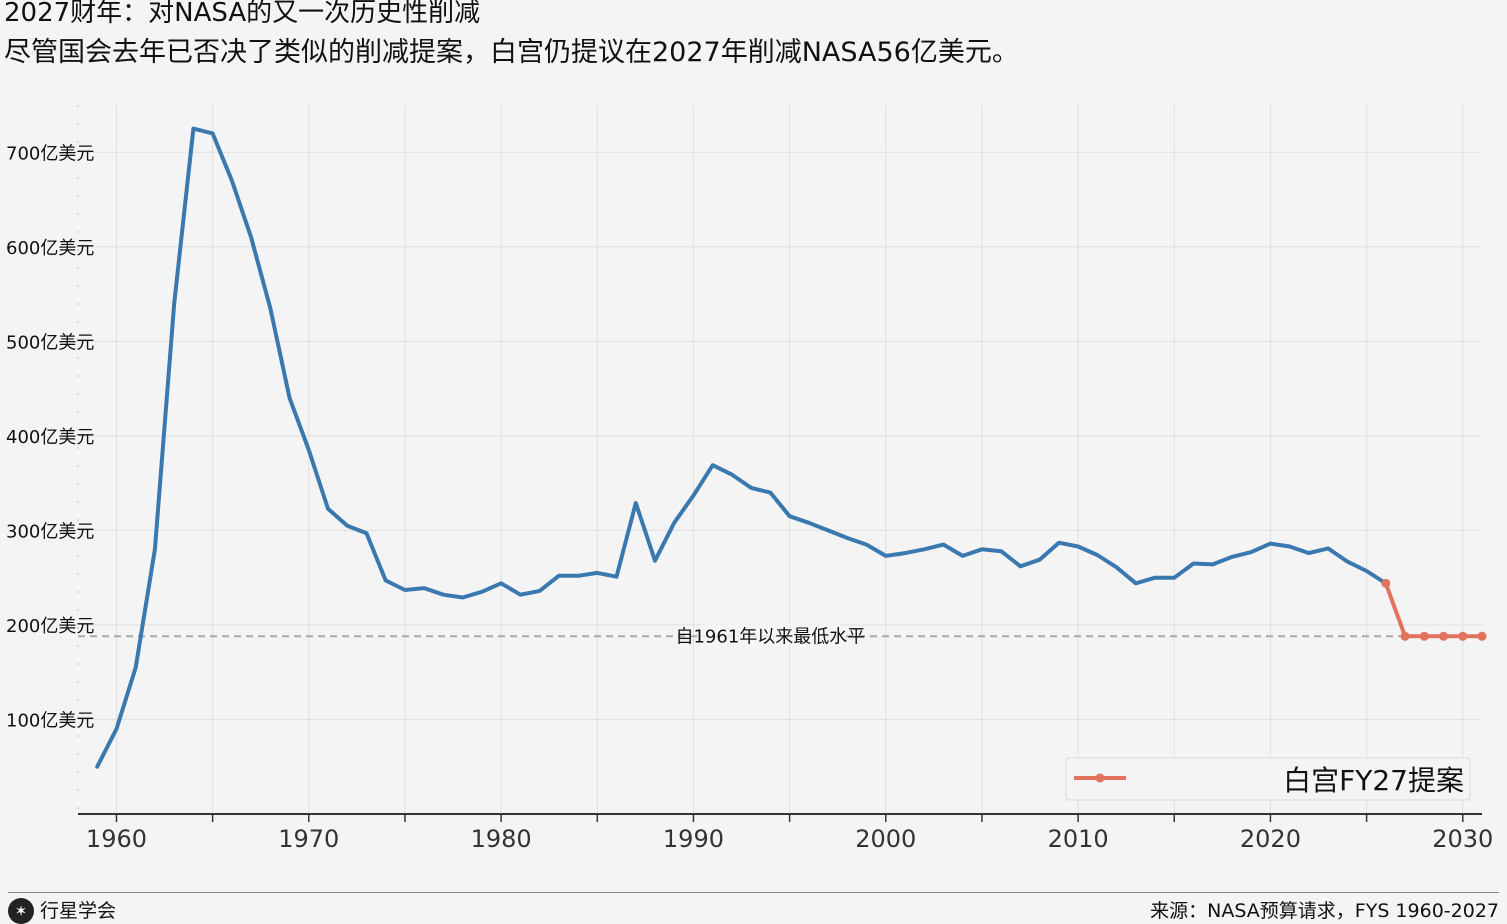 The image size is (1507, 924). Describe the element at coordinates (50, 248) in the screenshot. I see `y-tick-label: 600亿美元` at that location.